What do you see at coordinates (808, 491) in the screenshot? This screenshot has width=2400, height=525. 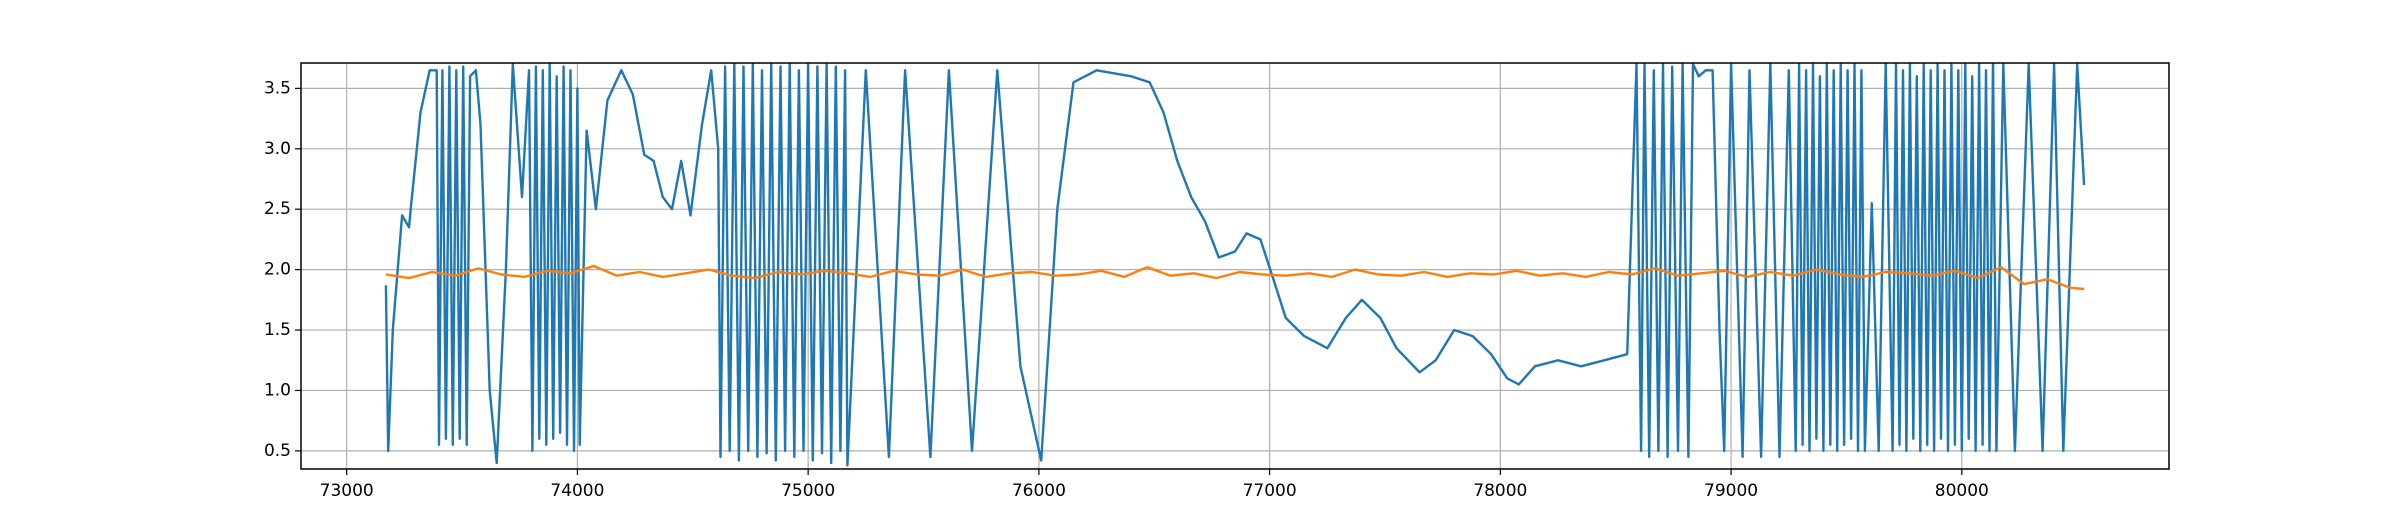 I see `x-tick-label: 75000` at bounding box center [808, 491].